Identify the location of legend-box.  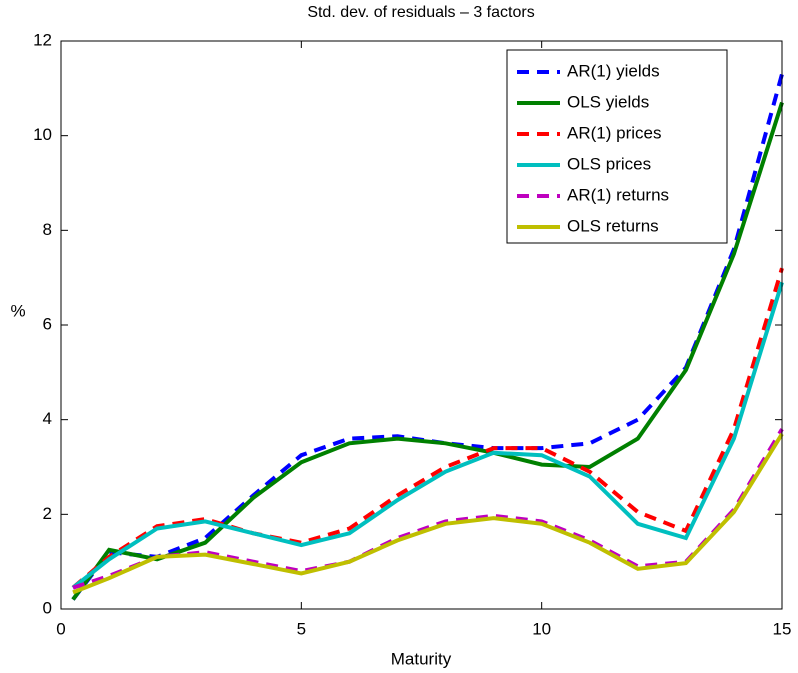
(617, 146).